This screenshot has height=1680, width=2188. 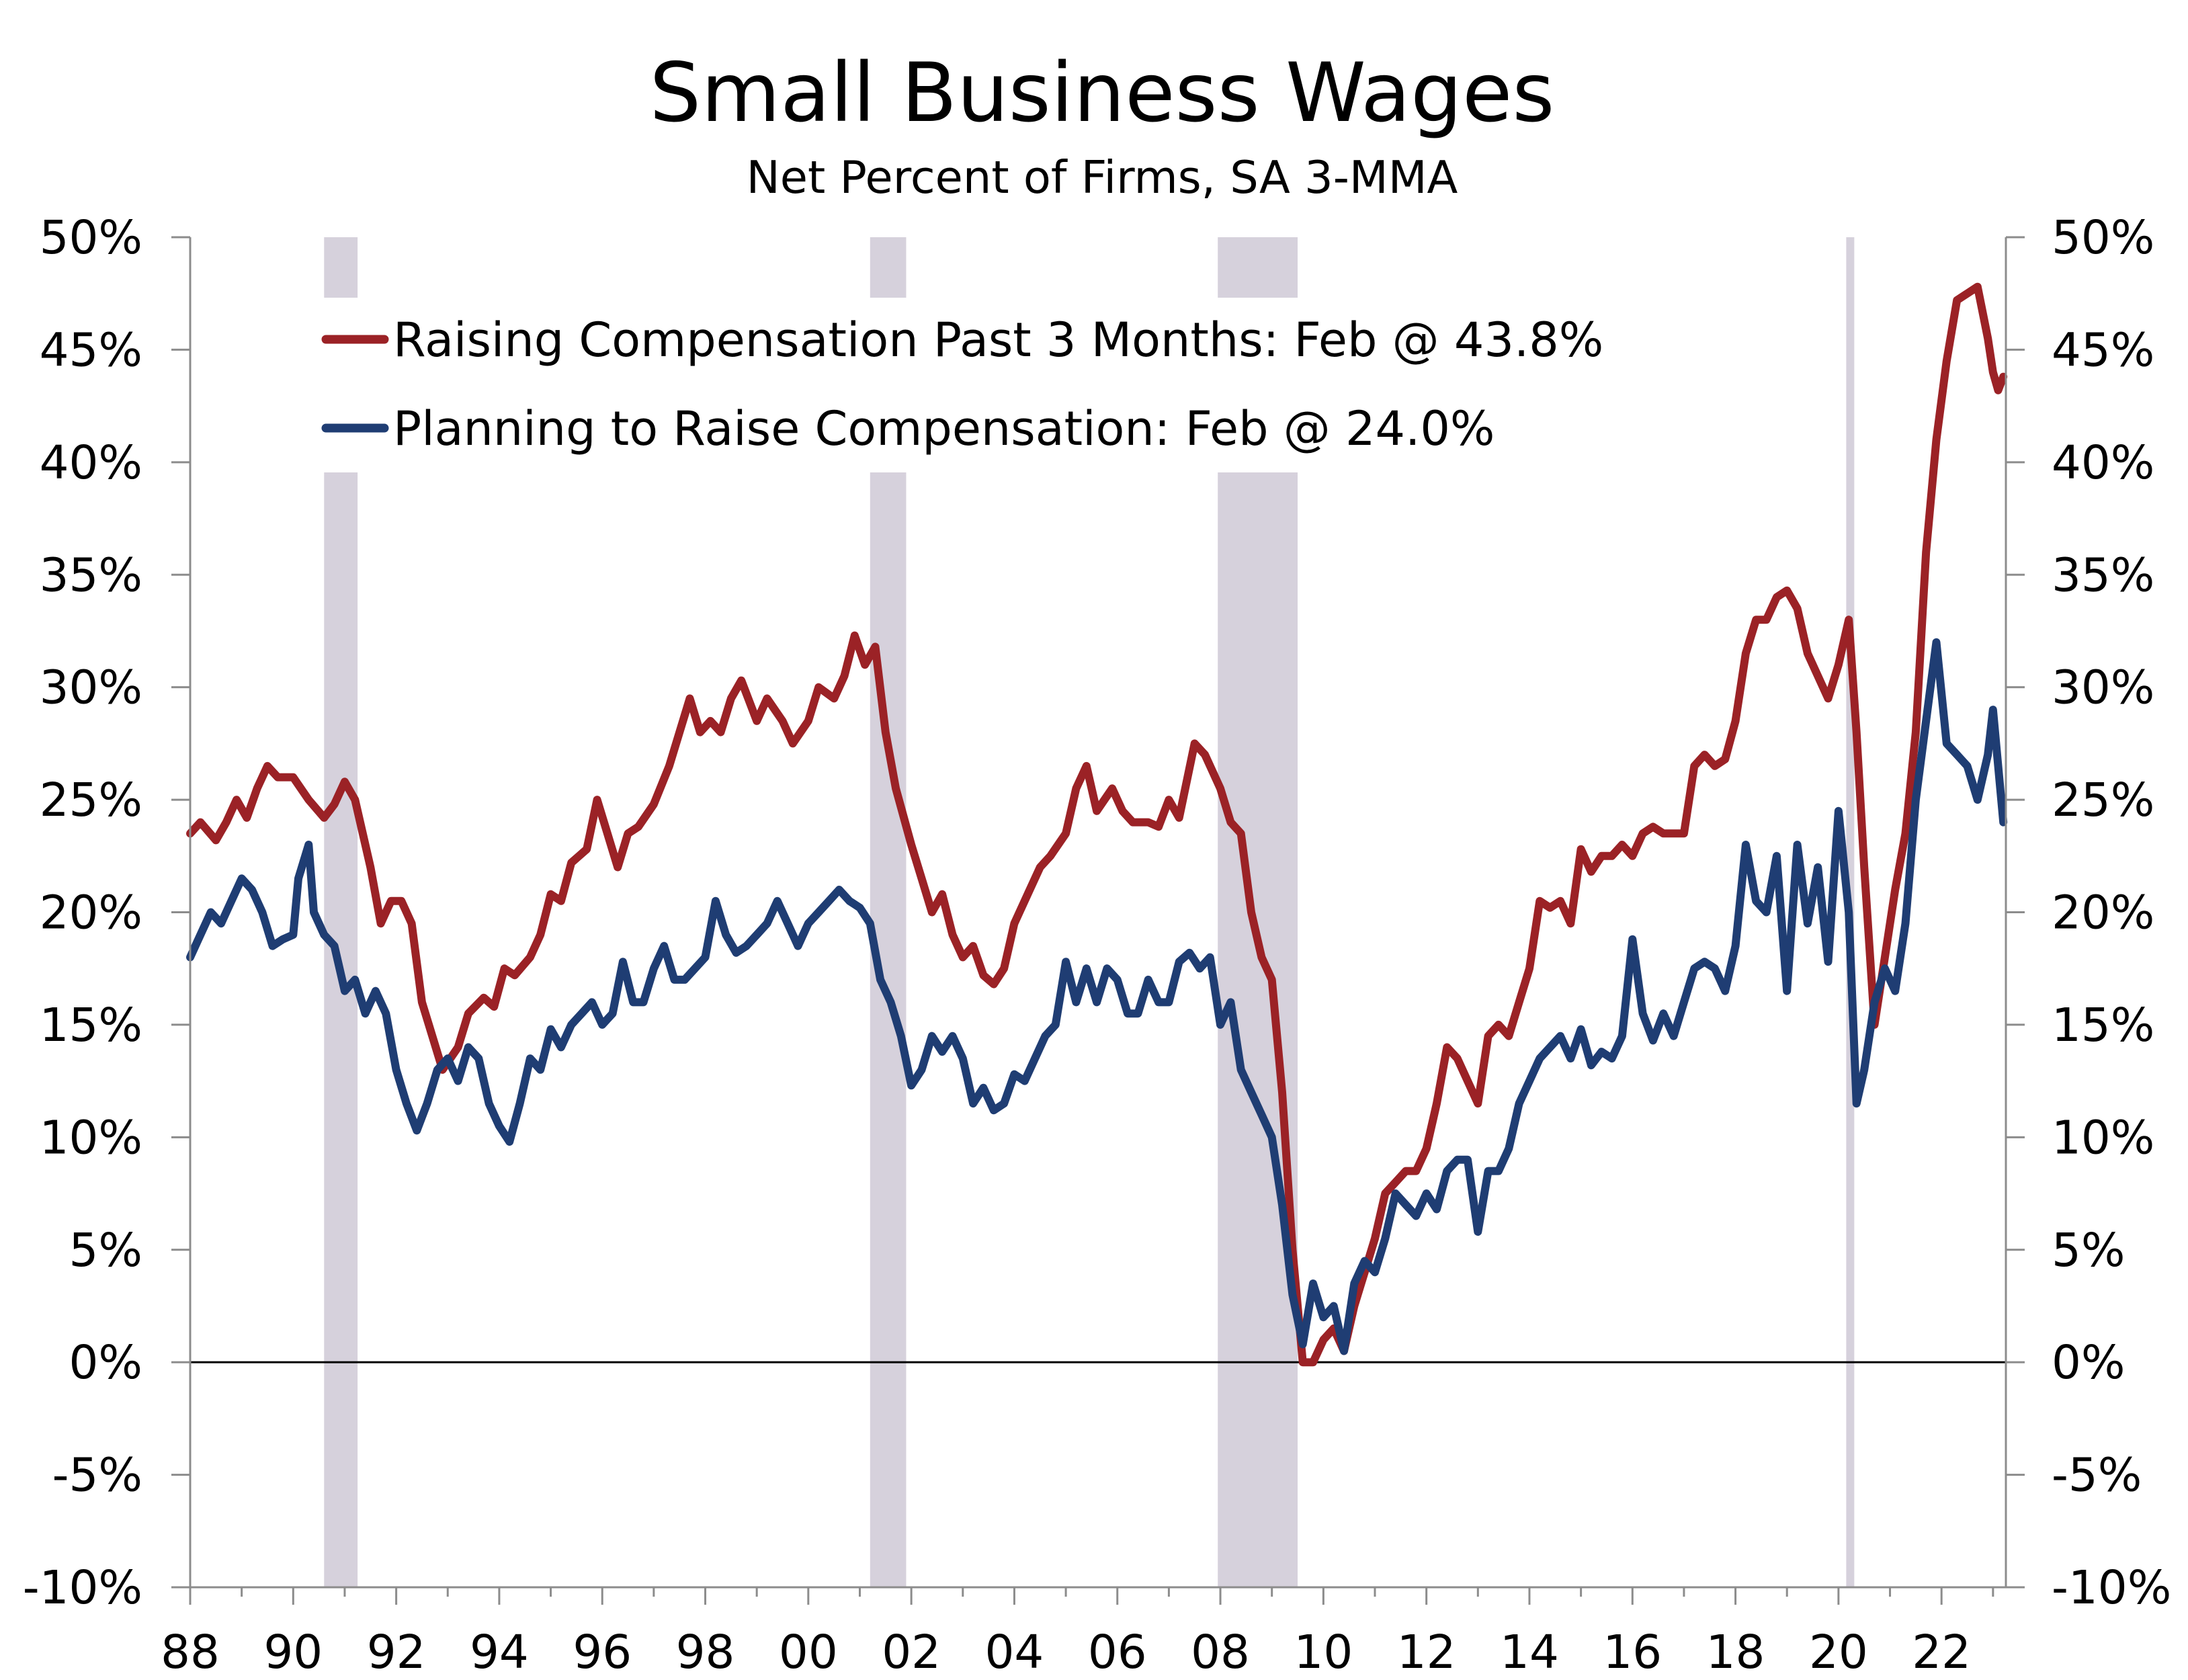 What do you see at coordinates (2103, 238) in the screenshot?
I see `y-tick-label-right: 50%` at bounding box center [2103, 238].